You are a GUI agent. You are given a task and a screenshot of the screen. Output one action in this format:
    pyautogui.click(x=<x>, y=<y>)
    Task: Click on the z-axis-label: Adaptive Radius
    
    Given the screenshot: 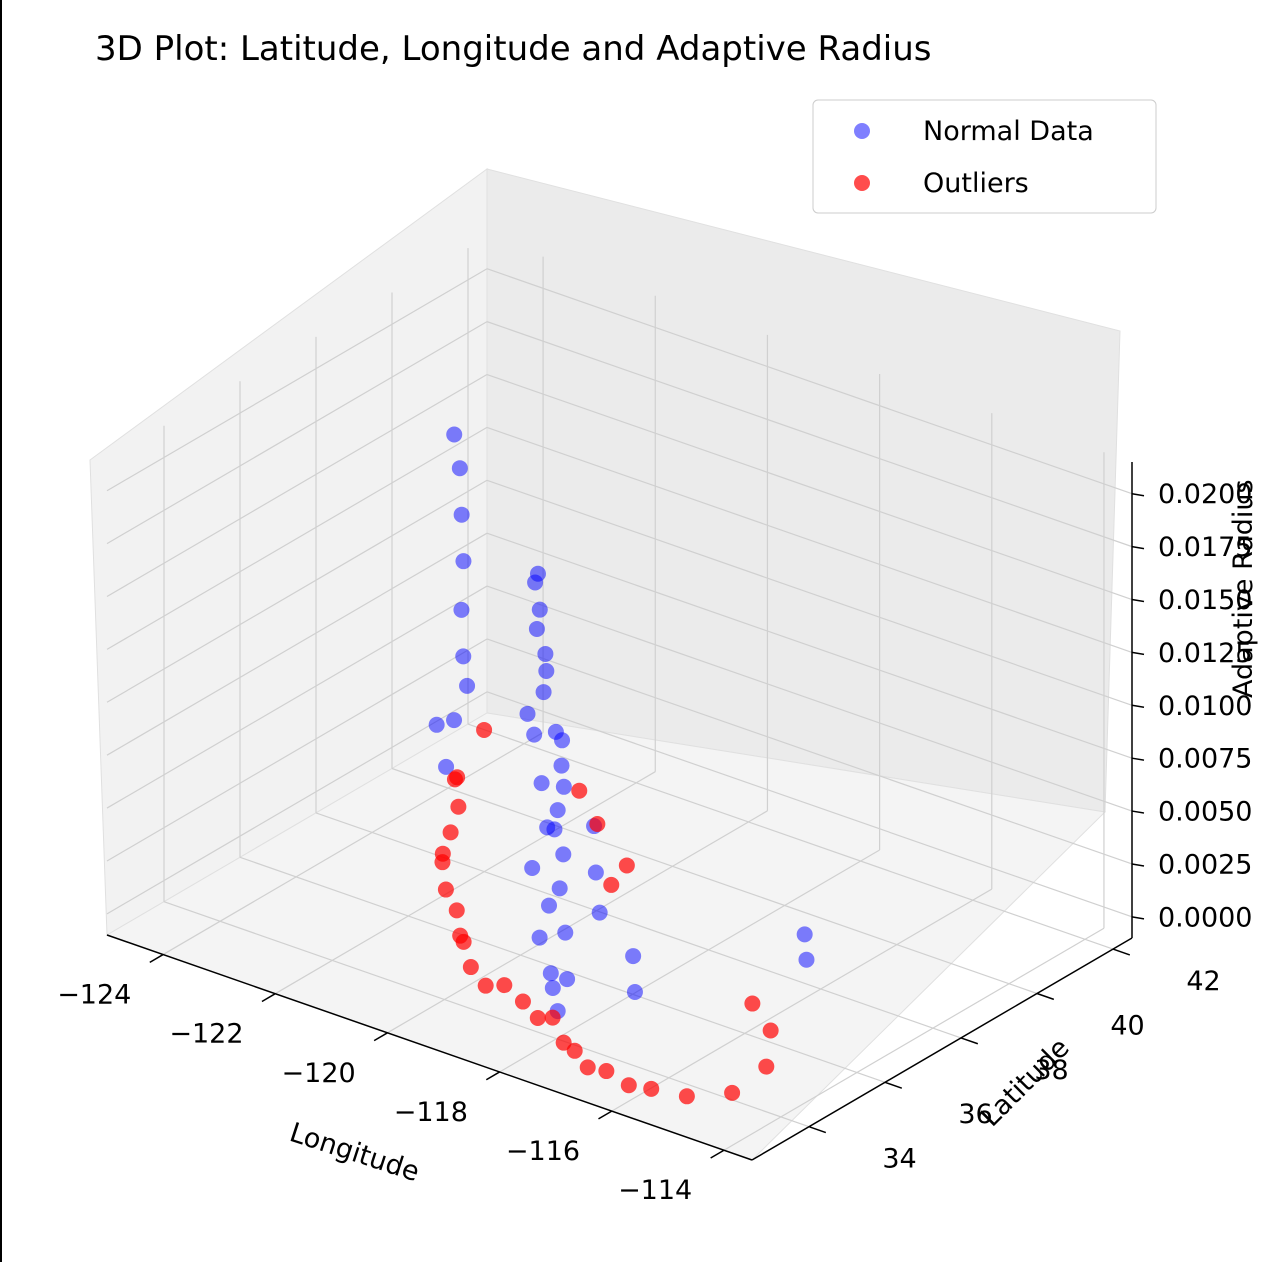 What is the action you would take?
    pyautogui.click(x=1243, y=588)
    